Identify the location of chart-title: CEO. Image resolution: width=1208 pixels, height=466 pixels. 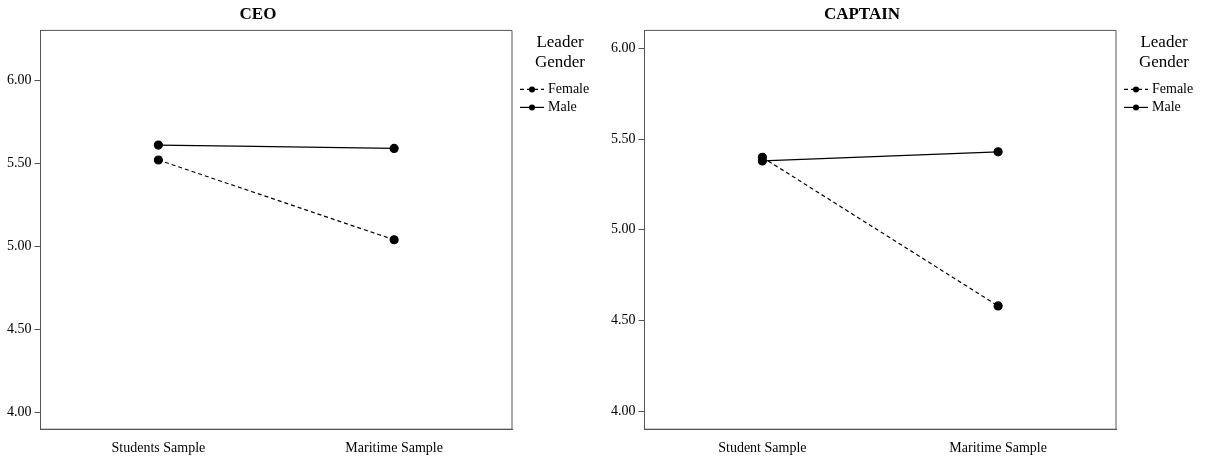
(258, 13).